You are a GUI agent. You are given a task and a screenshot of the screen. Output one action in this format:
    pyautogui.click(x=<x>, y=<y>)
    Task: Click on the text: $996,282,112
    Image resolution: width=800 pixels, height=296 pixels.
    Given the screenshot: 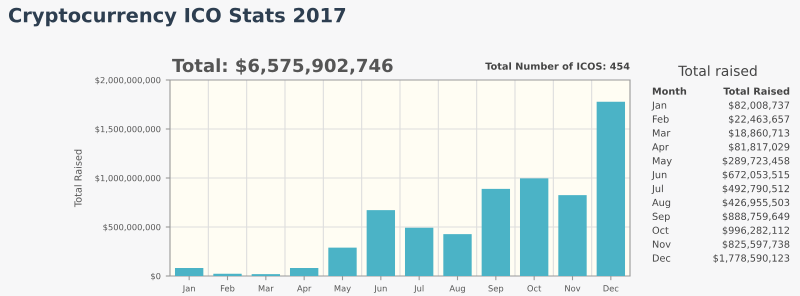 What is the action you would take?
    pyautogui.click(x=756, y=231)
    